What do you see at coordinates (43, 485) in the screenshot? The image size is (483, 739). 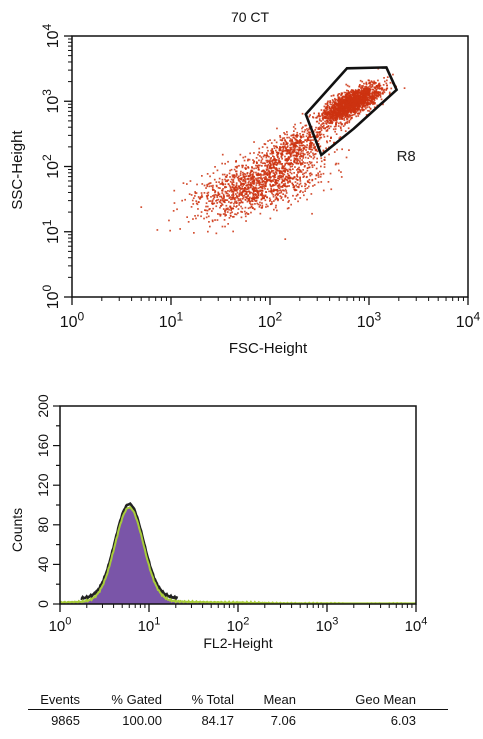 I see `y-tick-label: 120` at bounding box center [43, 485].